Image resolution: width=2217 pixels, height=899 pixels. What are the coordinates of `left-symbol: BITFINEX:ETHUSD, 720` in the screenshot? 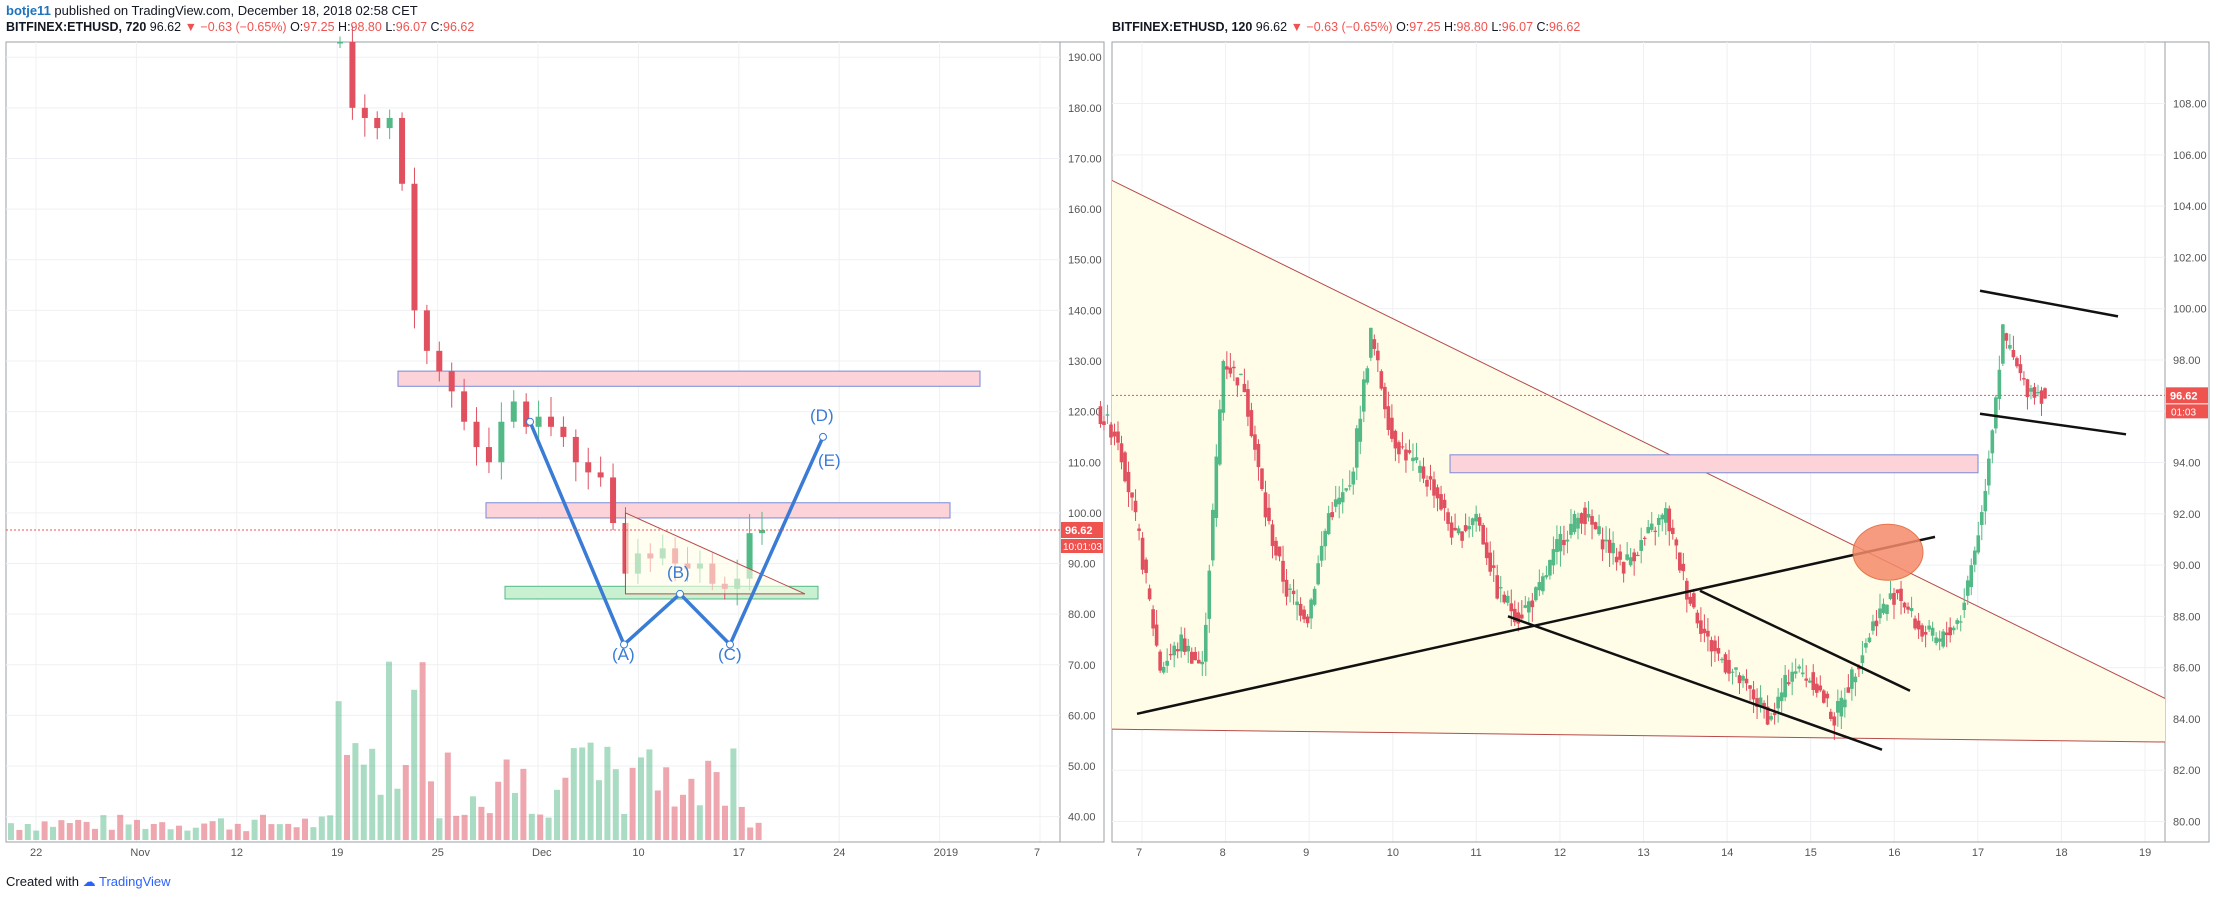 It's located at (76, 27).